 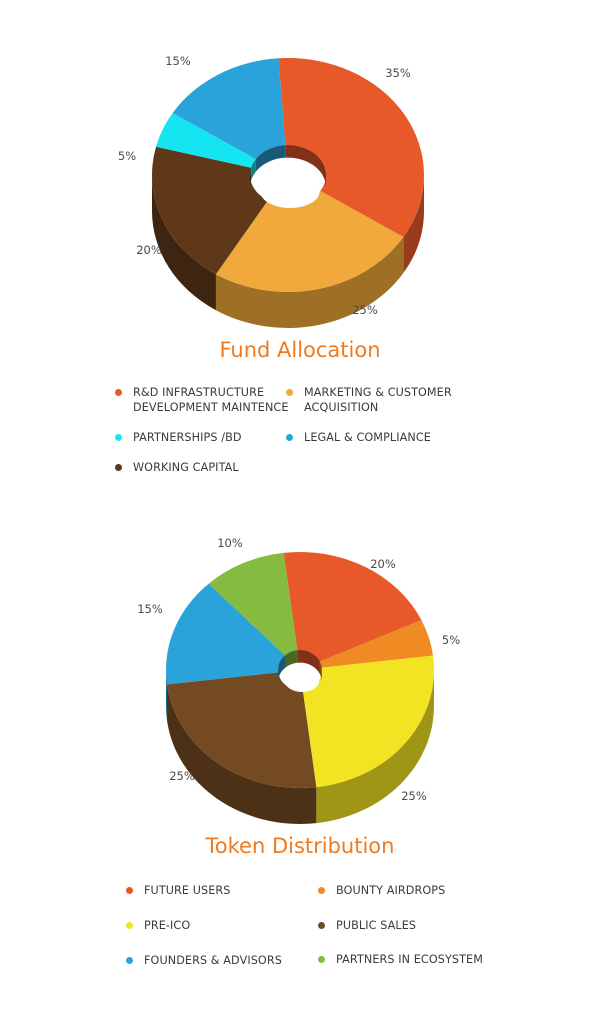 What do you see at coordinates (376, 925) in the screenshot?
I see `legend-label: PUBLIC SALES` at bounding box center [376, 925].